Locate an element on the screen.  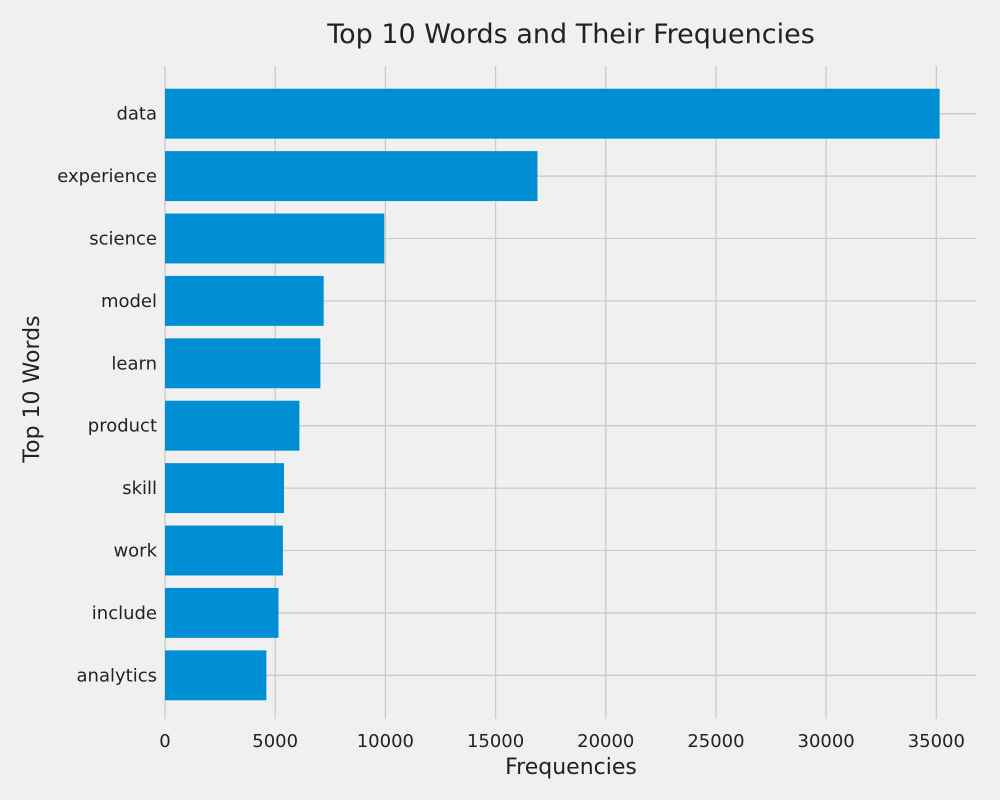
bar-include is located at coordinates (222, 612).